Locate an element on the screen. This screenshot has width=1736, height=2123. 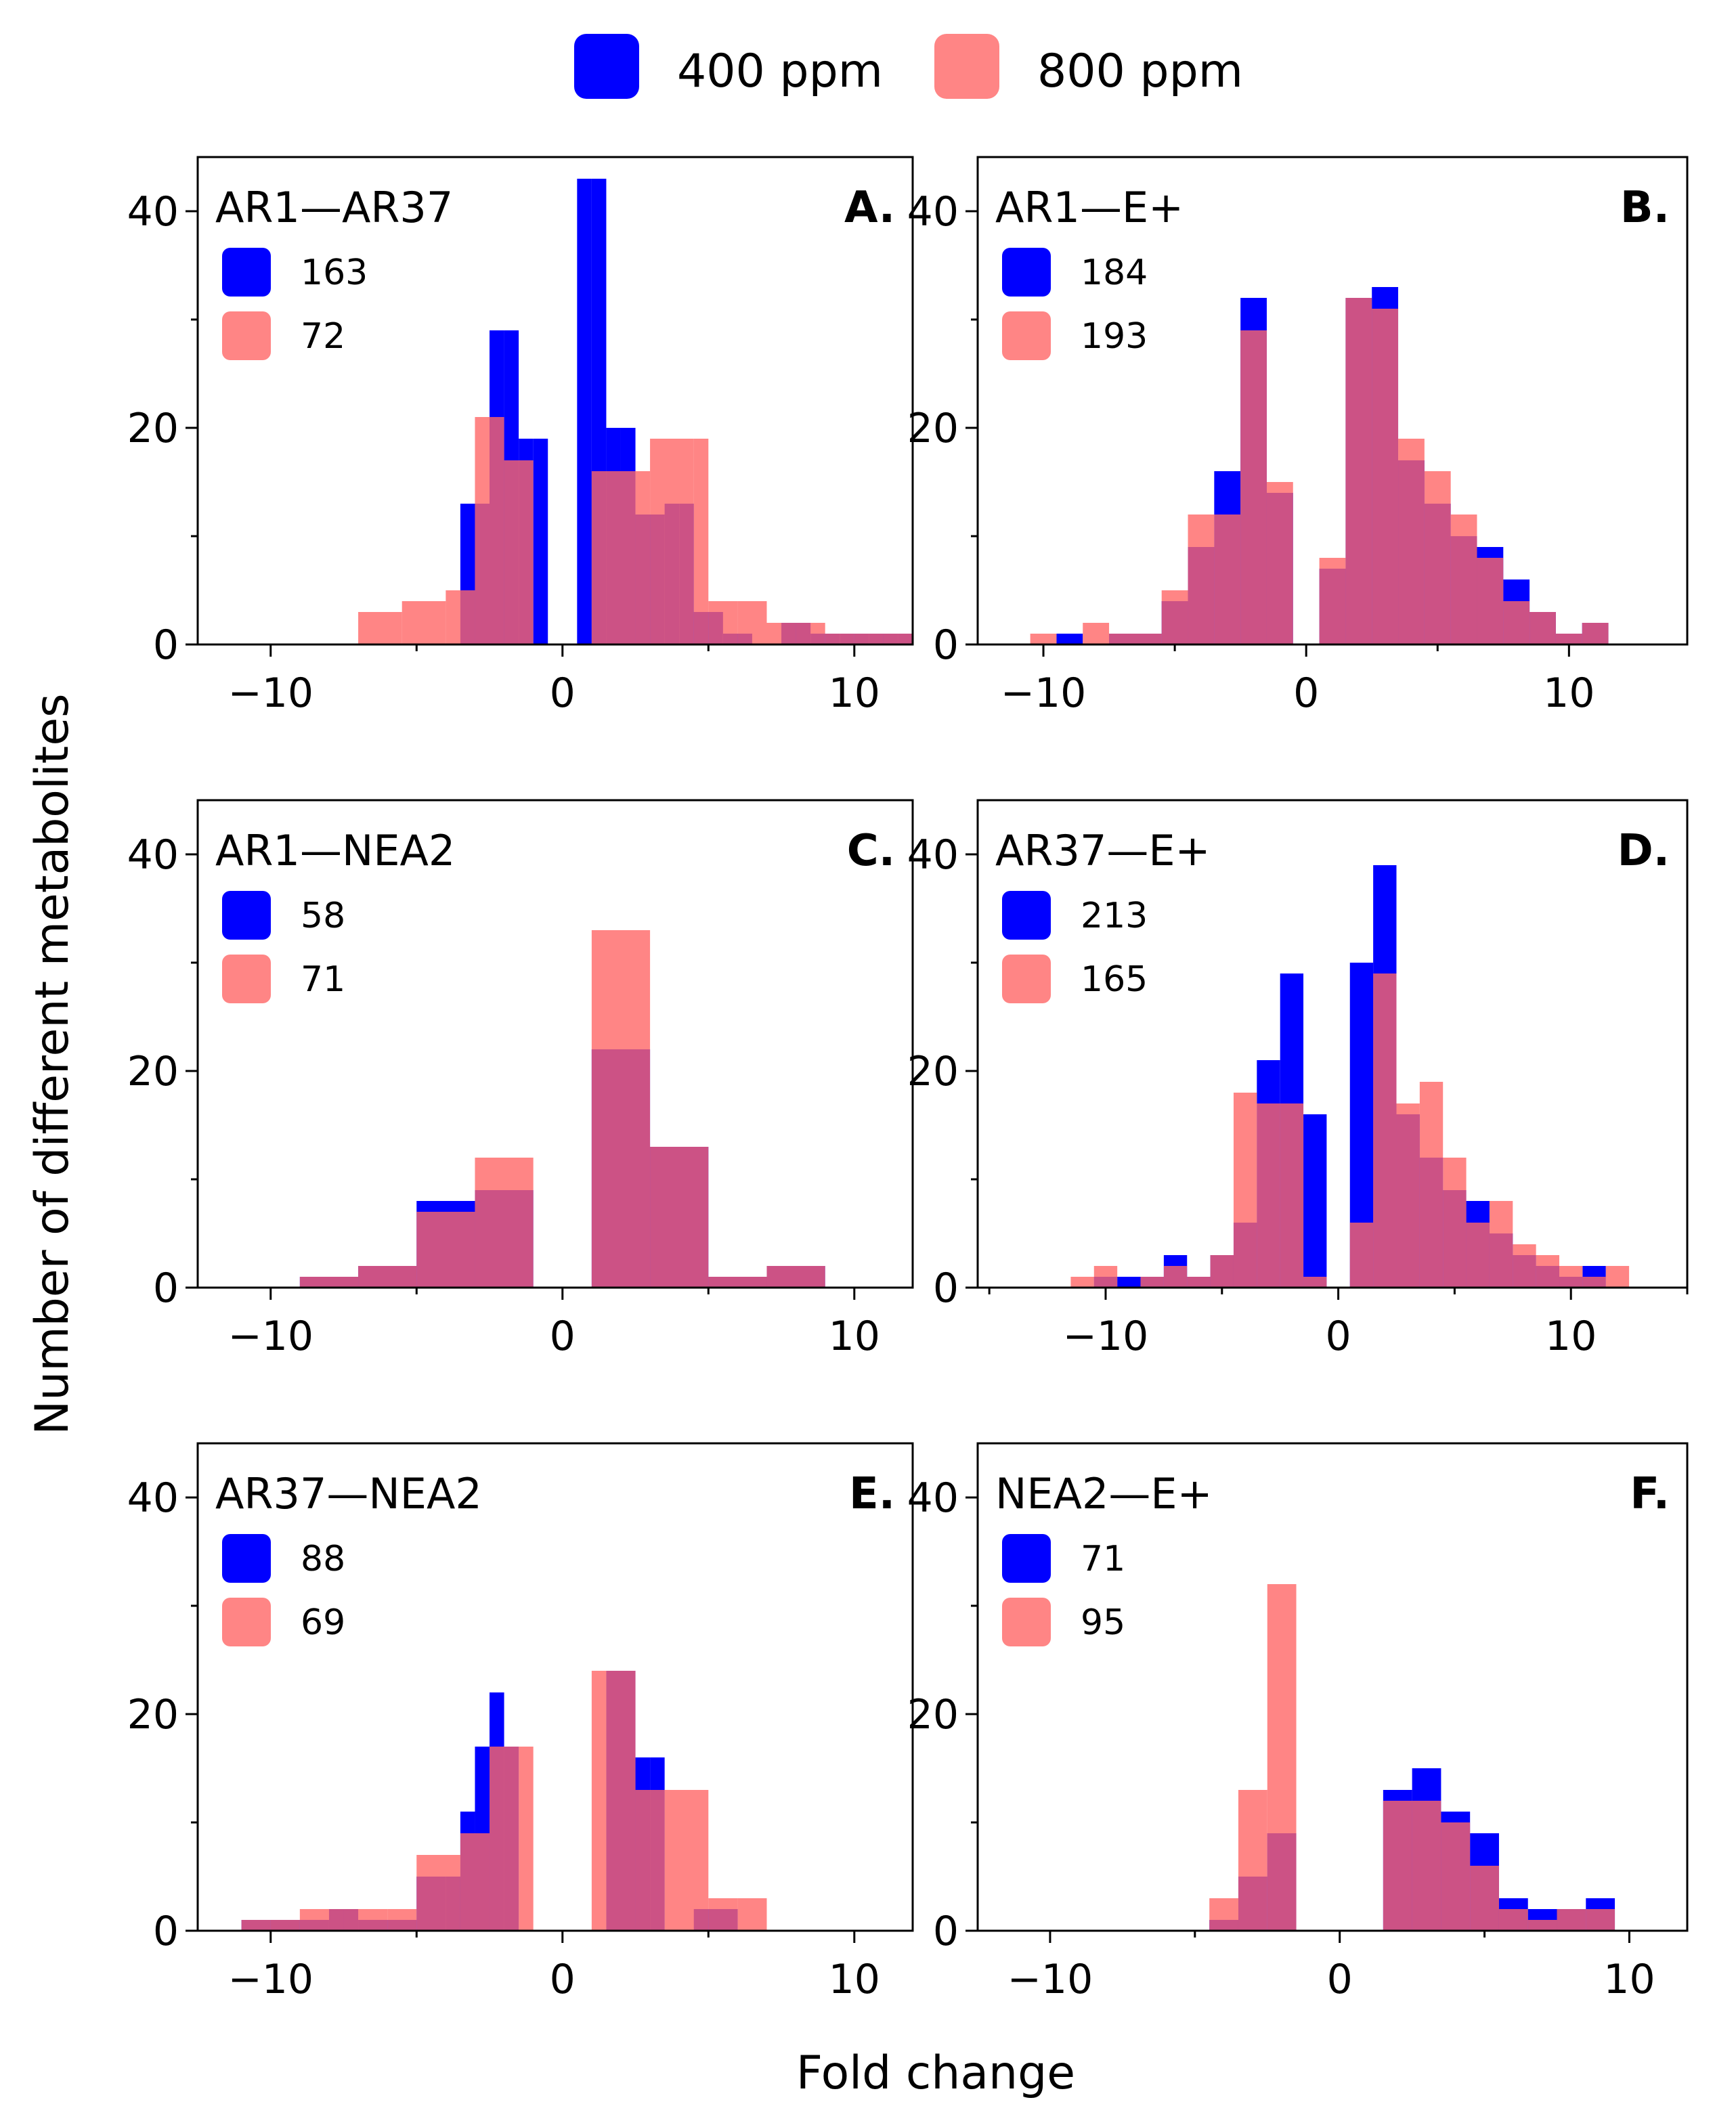
panel-c: 0 20 40 −10 0 10 AR1—NEA2 C. 58 71 is located at coordinates (520, 1079).